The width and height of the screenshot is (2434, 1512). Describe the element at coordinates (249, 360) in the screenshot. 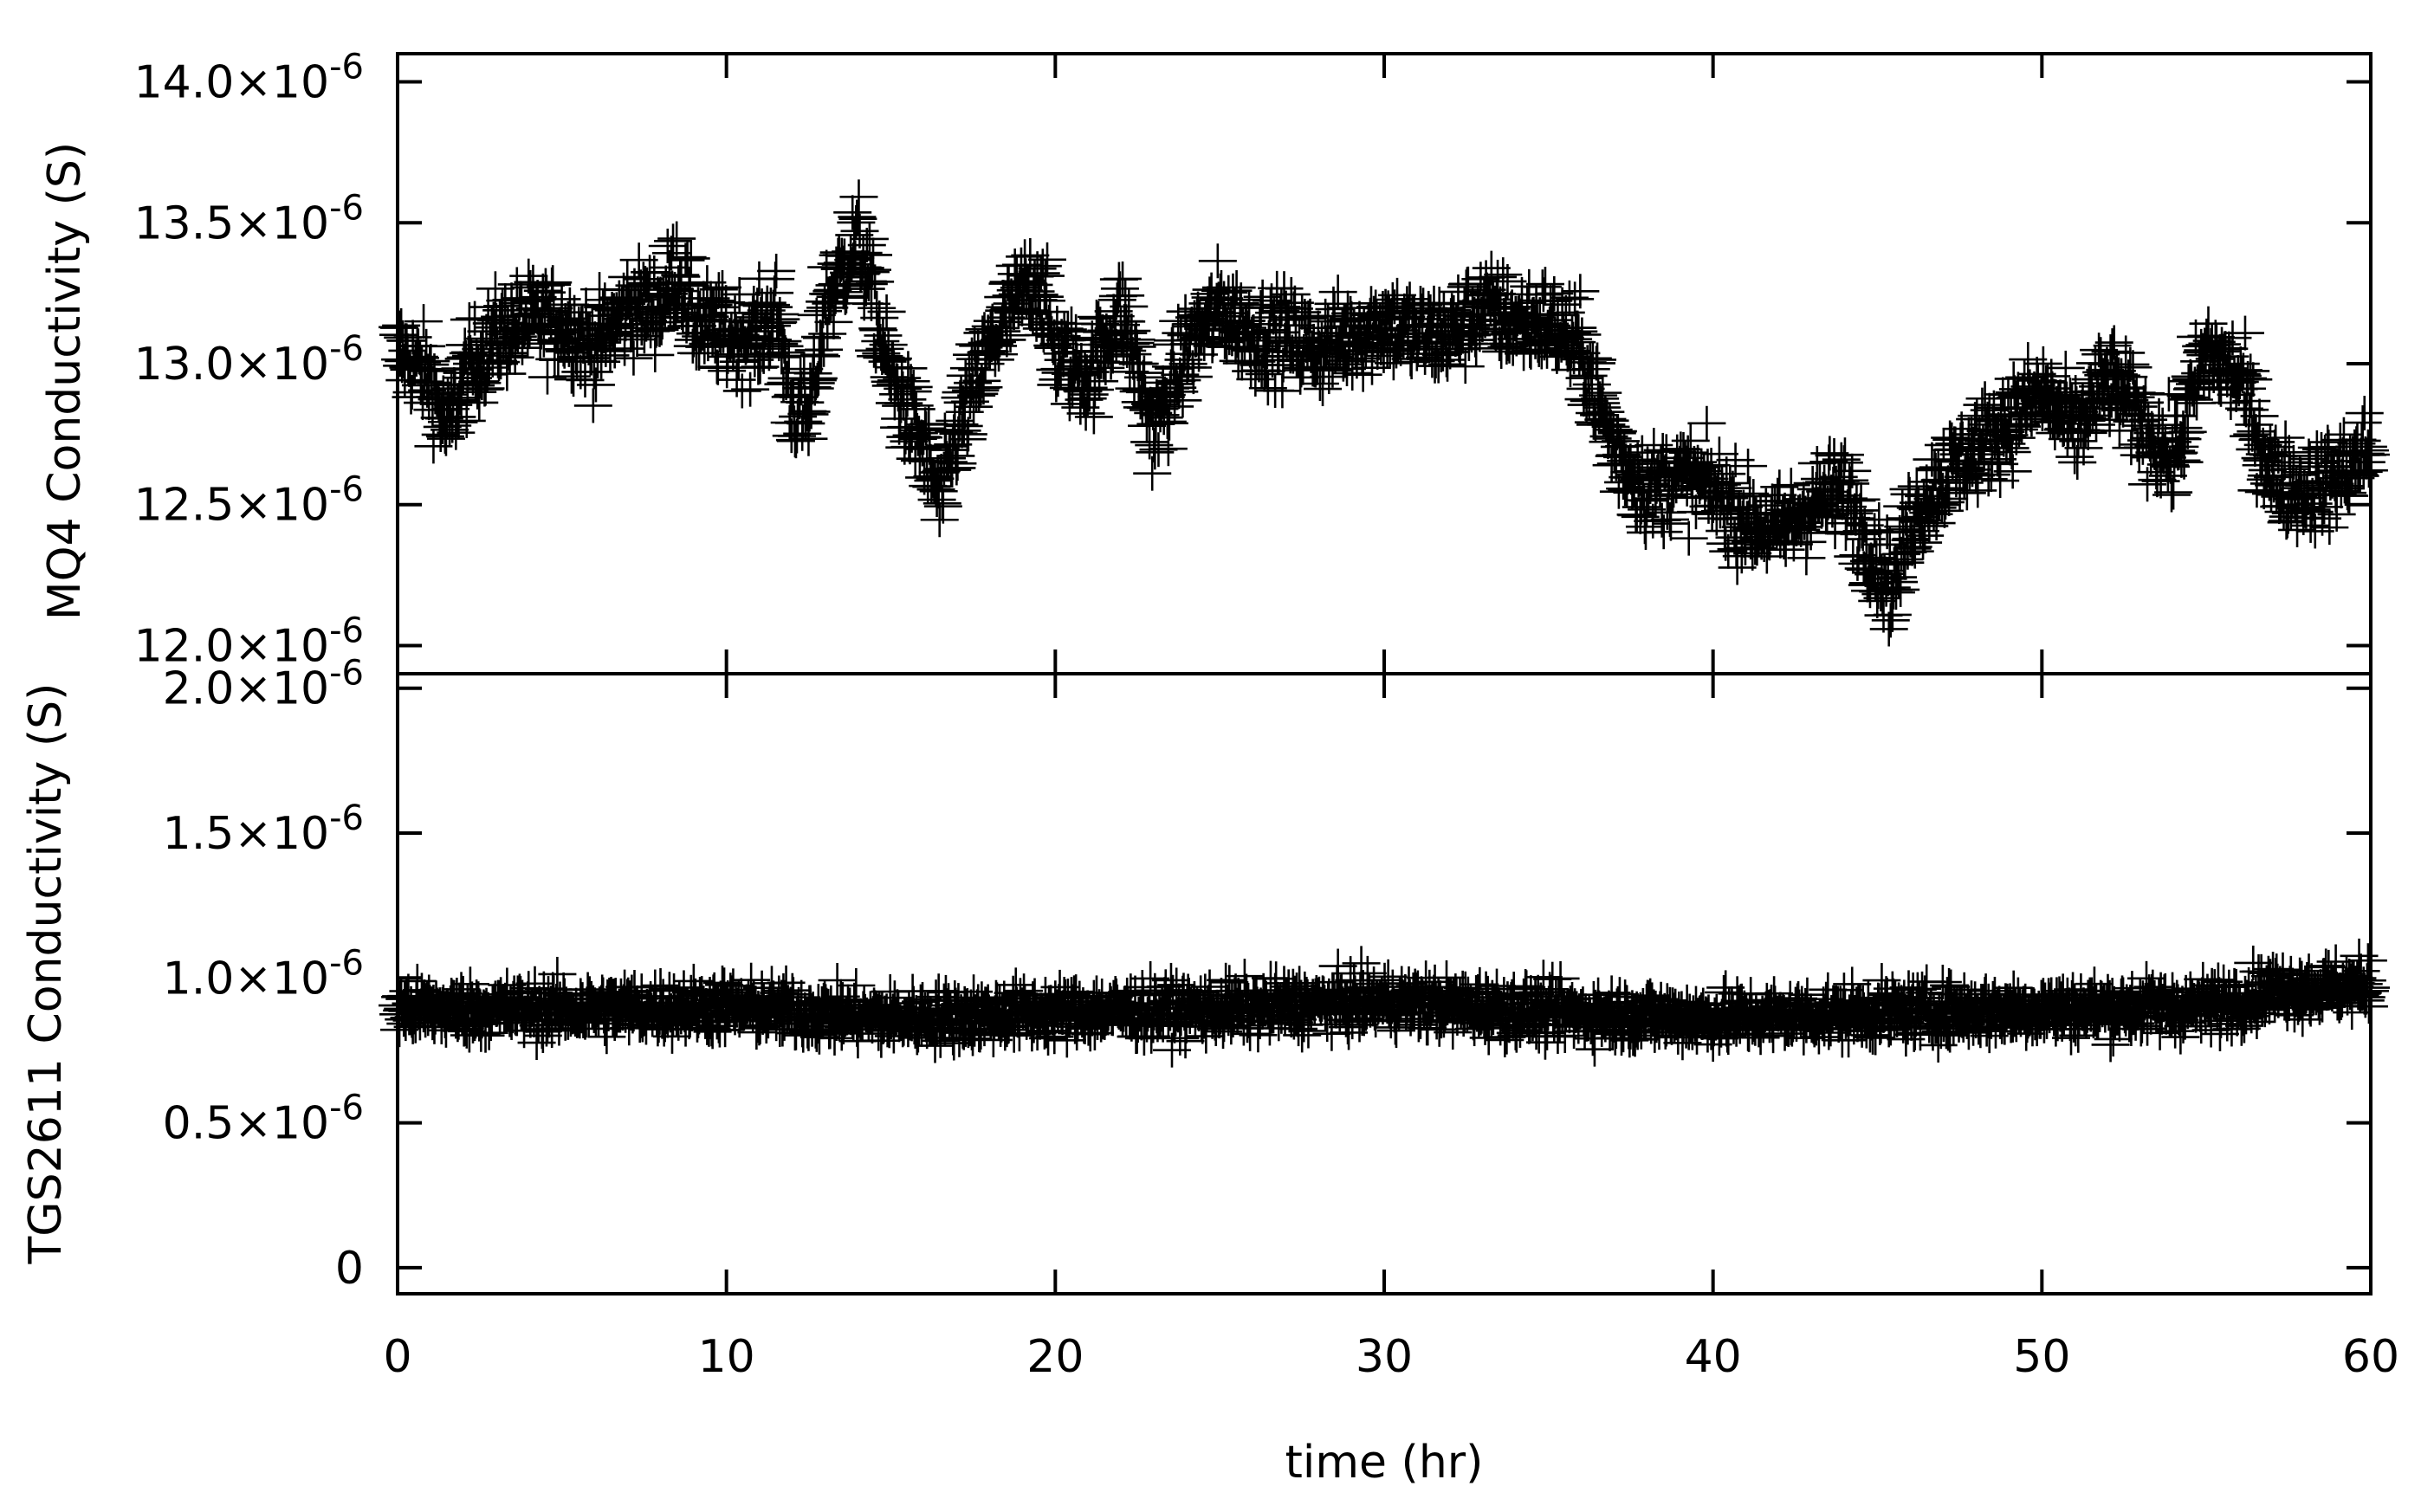

I see `top-panel-y-tick-label: 13.0×10⁻⁶` at that location.